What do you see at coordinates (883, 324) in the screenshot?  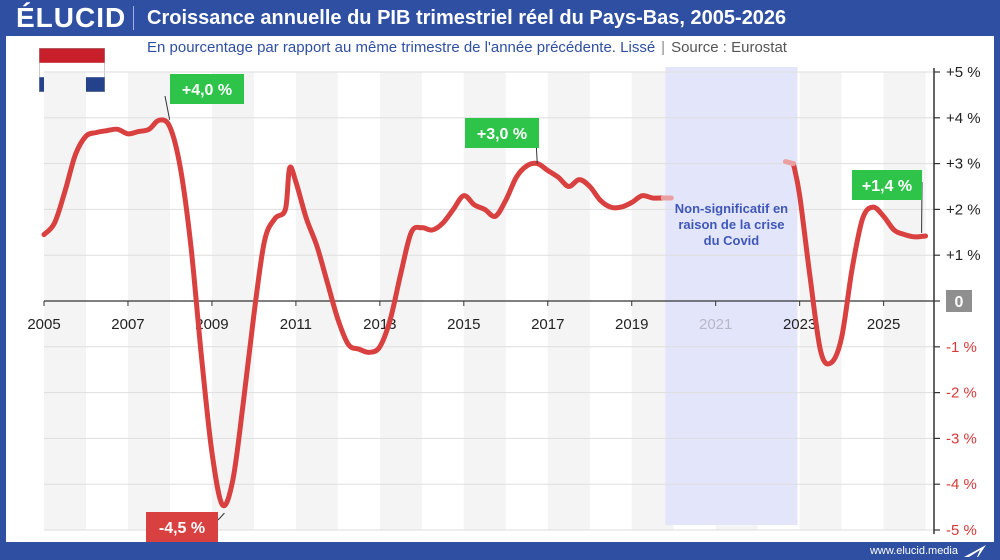 I see `x-tick-label: 2025` at bounding box center [883, 324].